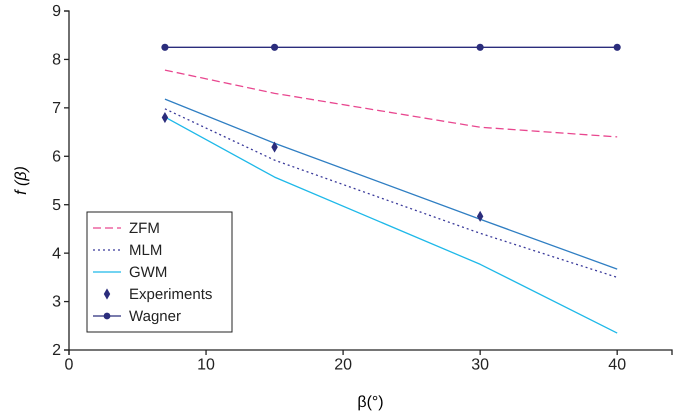 The width and height of the screenshot is (673, 413). What do you see at coordinates (391, 103) in the screenshot?
I see `line-series` at bounding box center [391, 103].